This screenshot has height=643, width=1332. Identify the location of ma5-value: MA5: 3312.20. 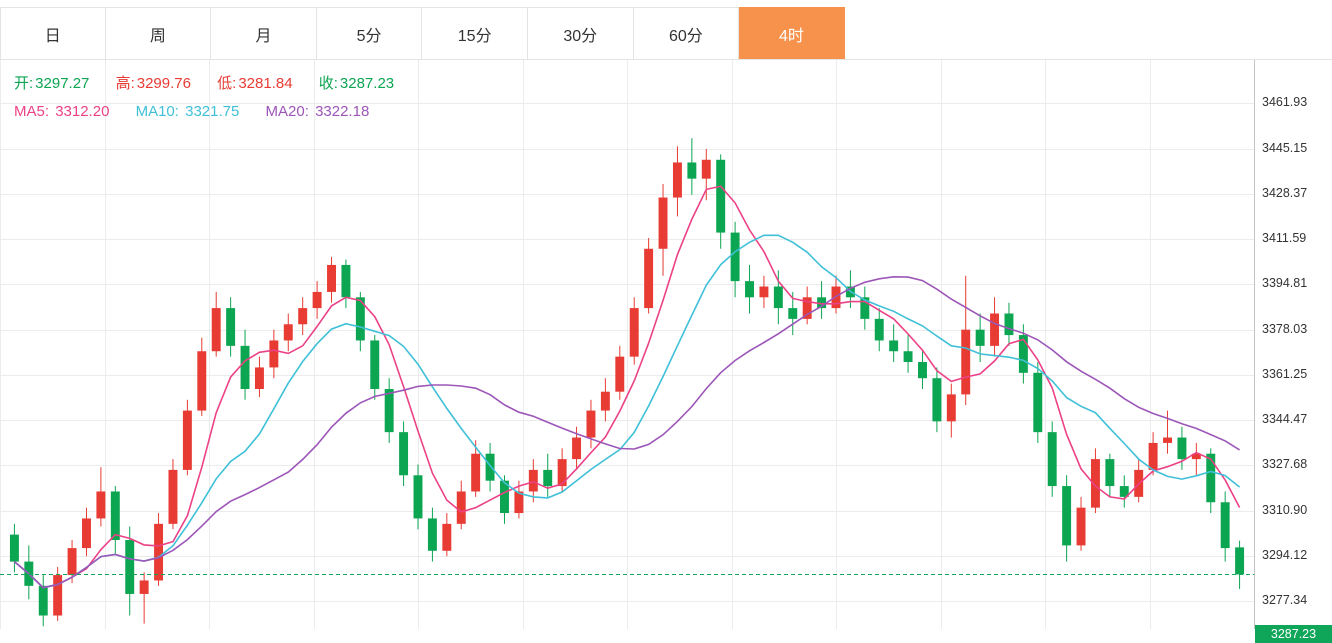
(62, 111).